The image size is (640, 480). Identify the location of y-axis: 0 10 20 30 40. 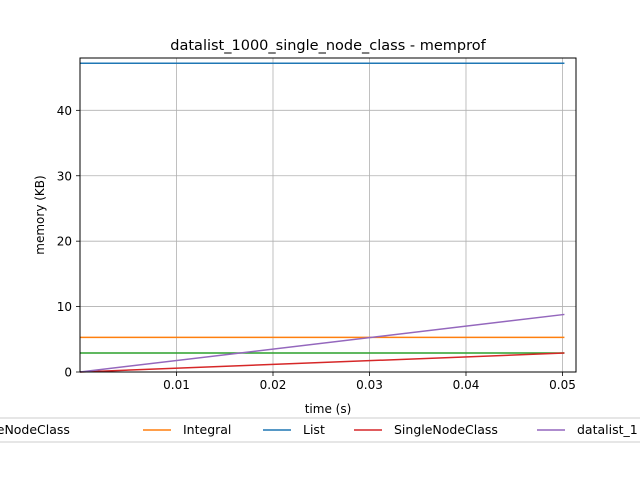
(68, 242).